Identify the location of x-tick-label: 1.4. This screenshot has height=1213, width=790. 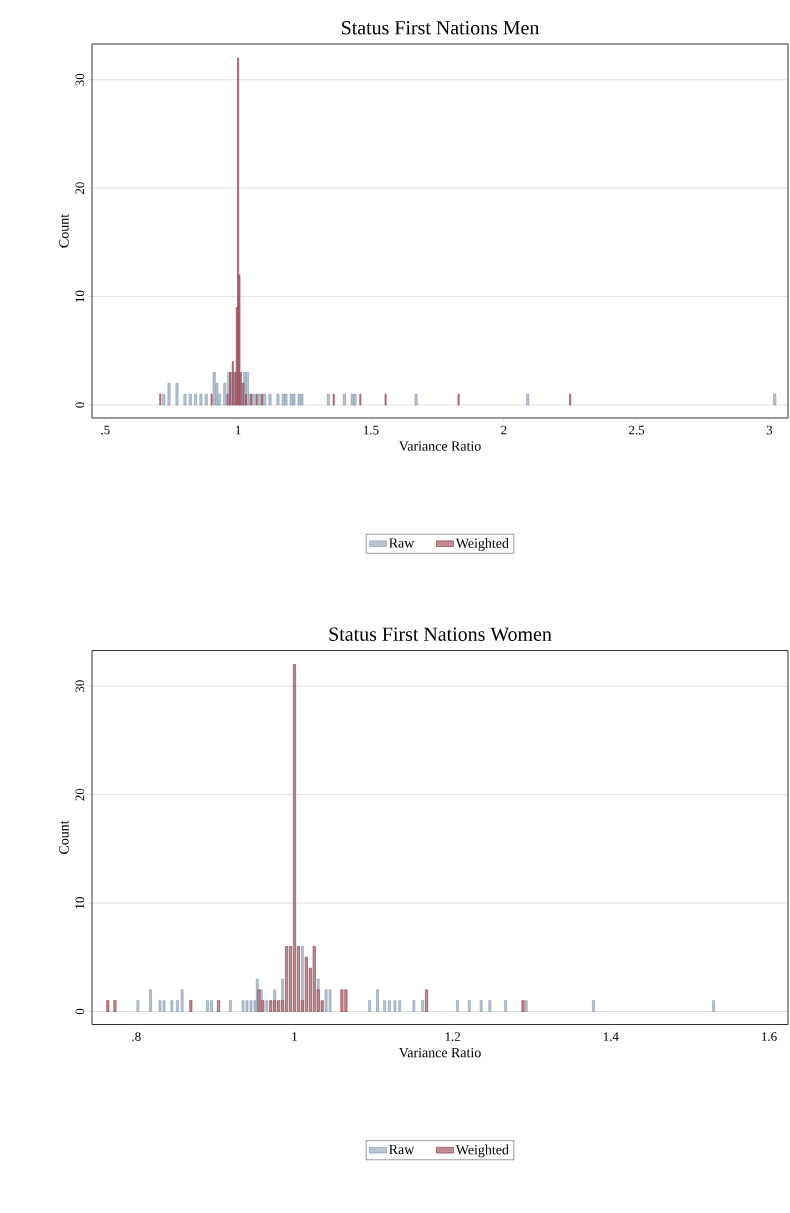
(611, 1037).